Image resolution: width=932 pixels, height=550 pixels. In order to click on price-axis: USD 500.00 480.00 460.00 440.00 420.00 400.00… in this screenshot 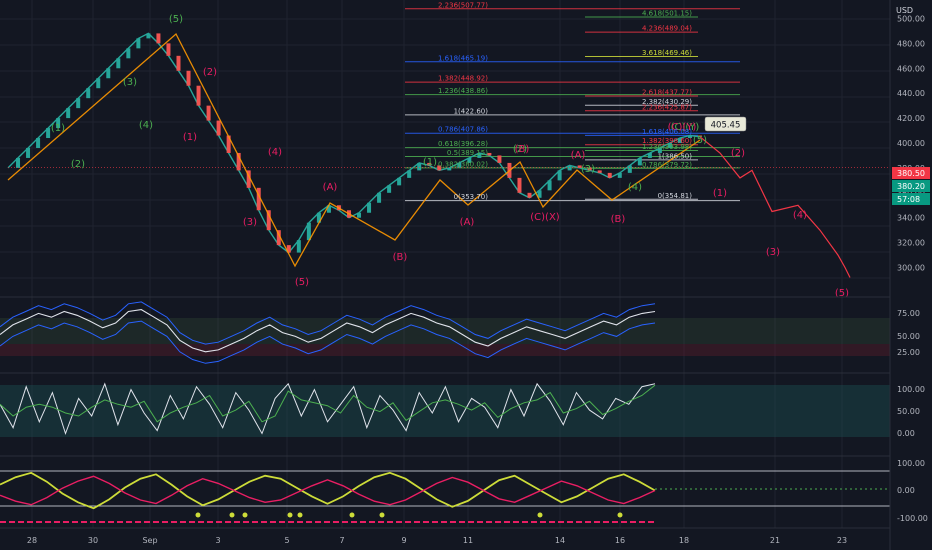, I will do `click(910, 275)`.